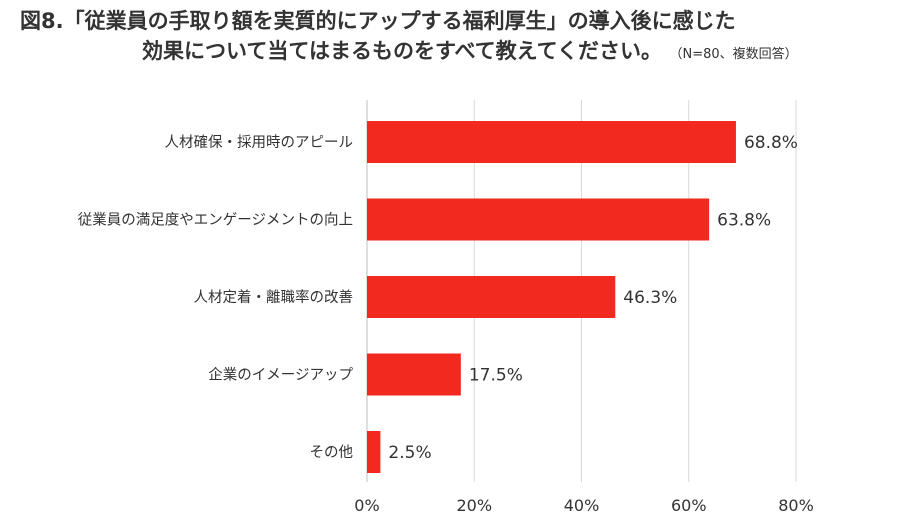 The width and height of the screenshot is (900, 523). Describe the element at coordinates (736, 54) in the screenshot. I see `sample-note: （N=80、複数回答）` at that location.